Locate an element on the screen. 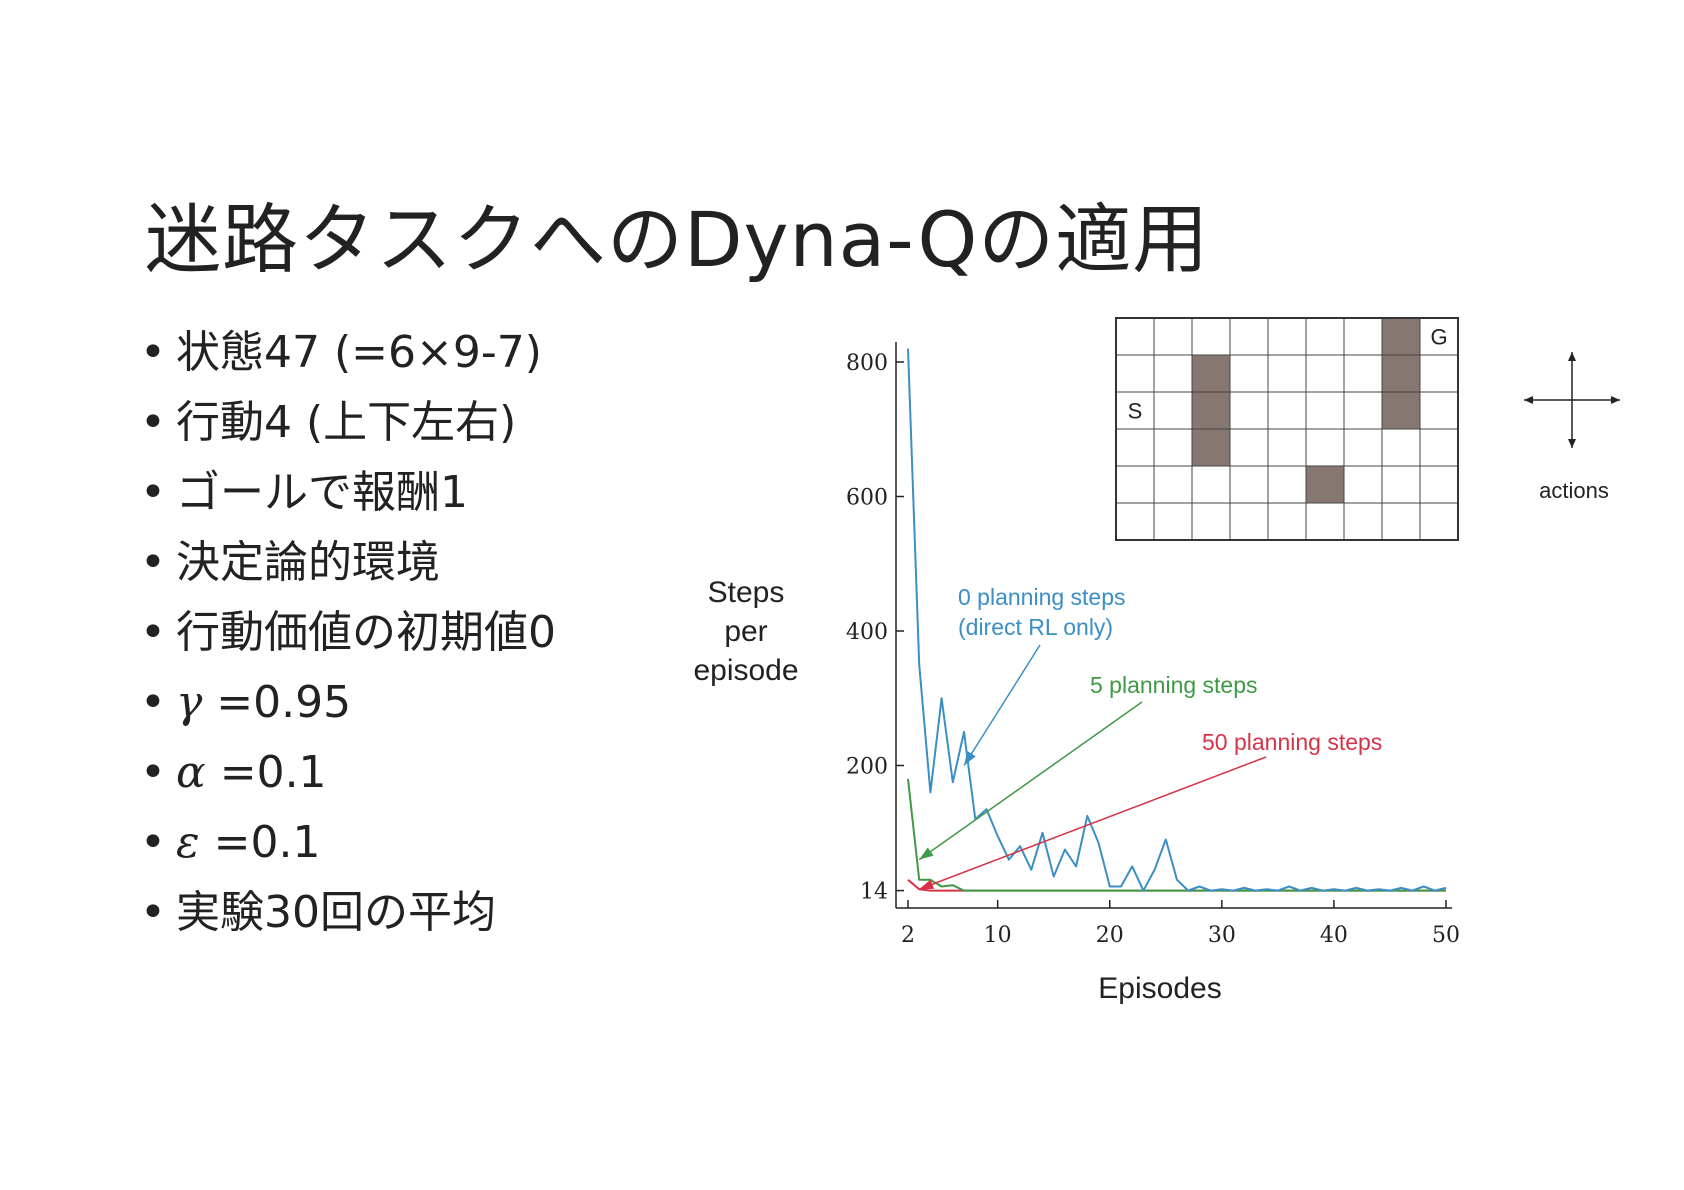 This screenshot has height=1190, width=1684. y-tick-label: 400 is located at coordinates (867, 632).